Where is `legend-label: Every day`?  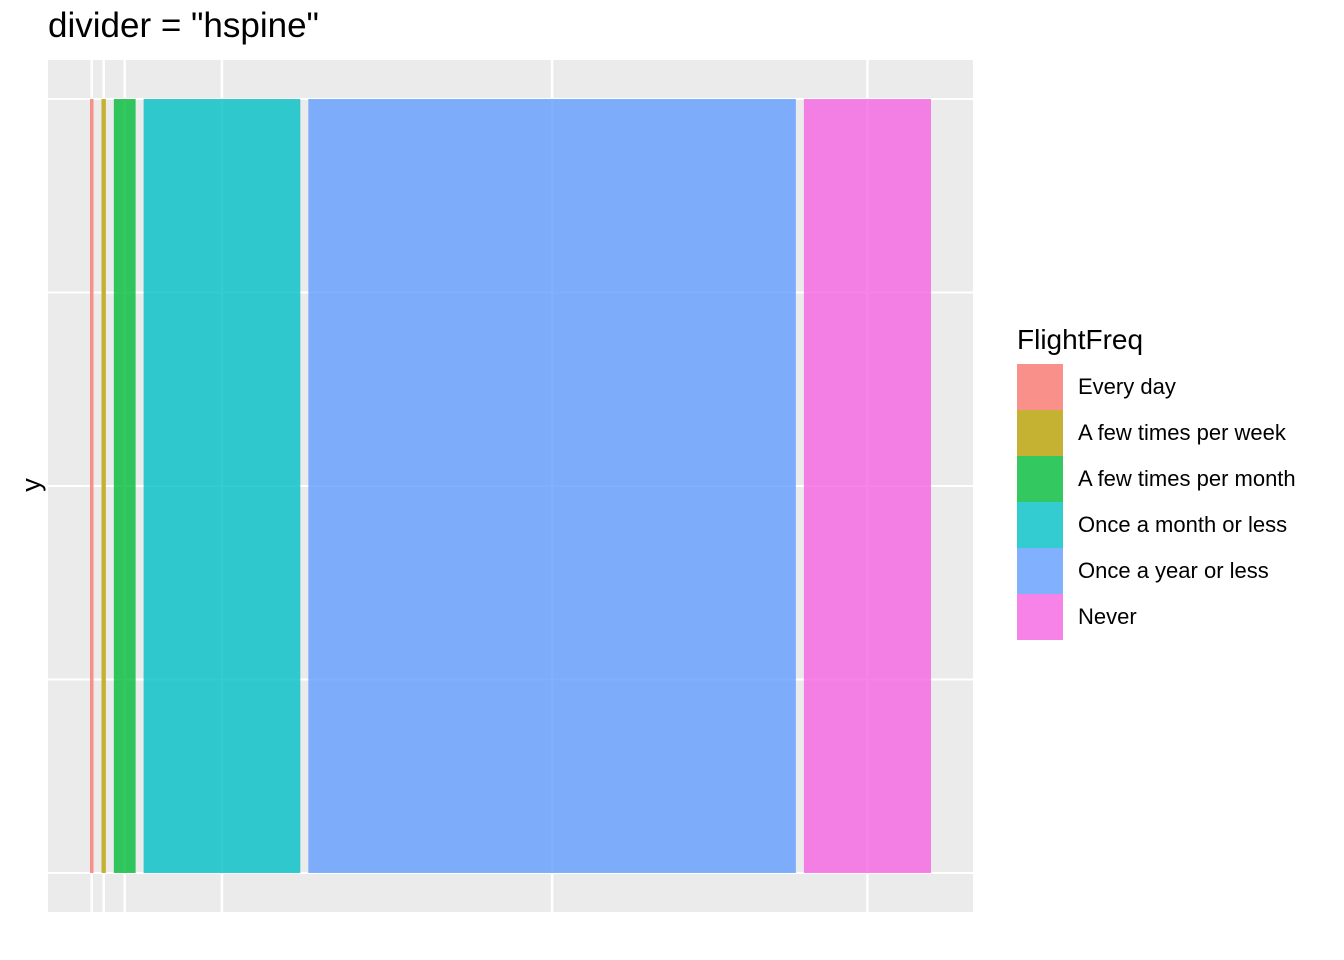 legend-label: Every day is located at coordinates (1127, 386).